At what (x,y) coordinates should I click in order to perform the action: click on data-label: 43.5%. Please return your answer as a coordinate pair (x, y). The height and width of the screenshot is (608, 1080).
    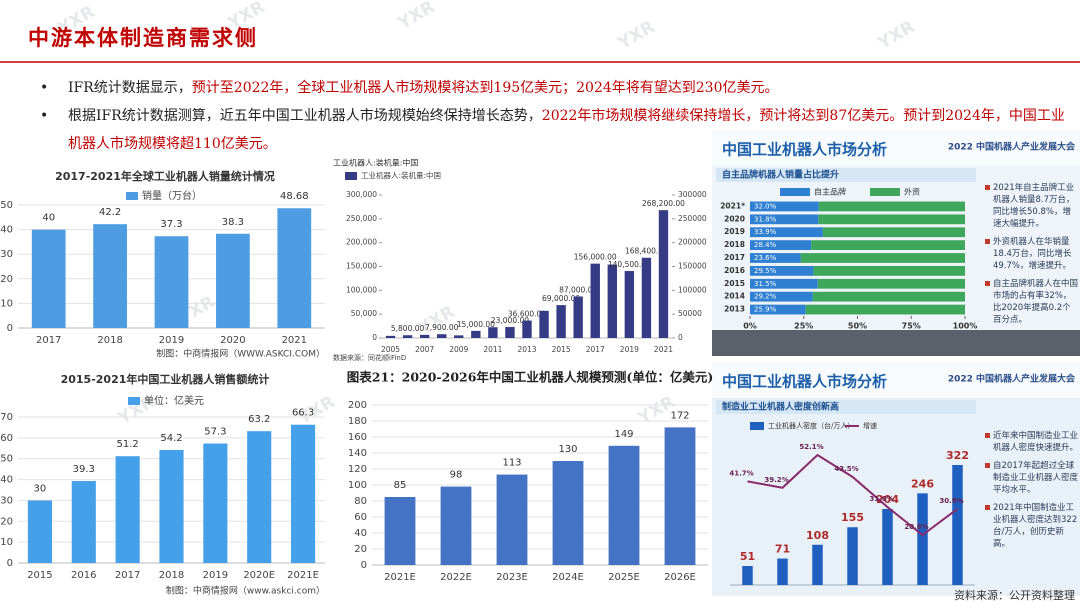
    Looking at the image, I should click on (846, 469).